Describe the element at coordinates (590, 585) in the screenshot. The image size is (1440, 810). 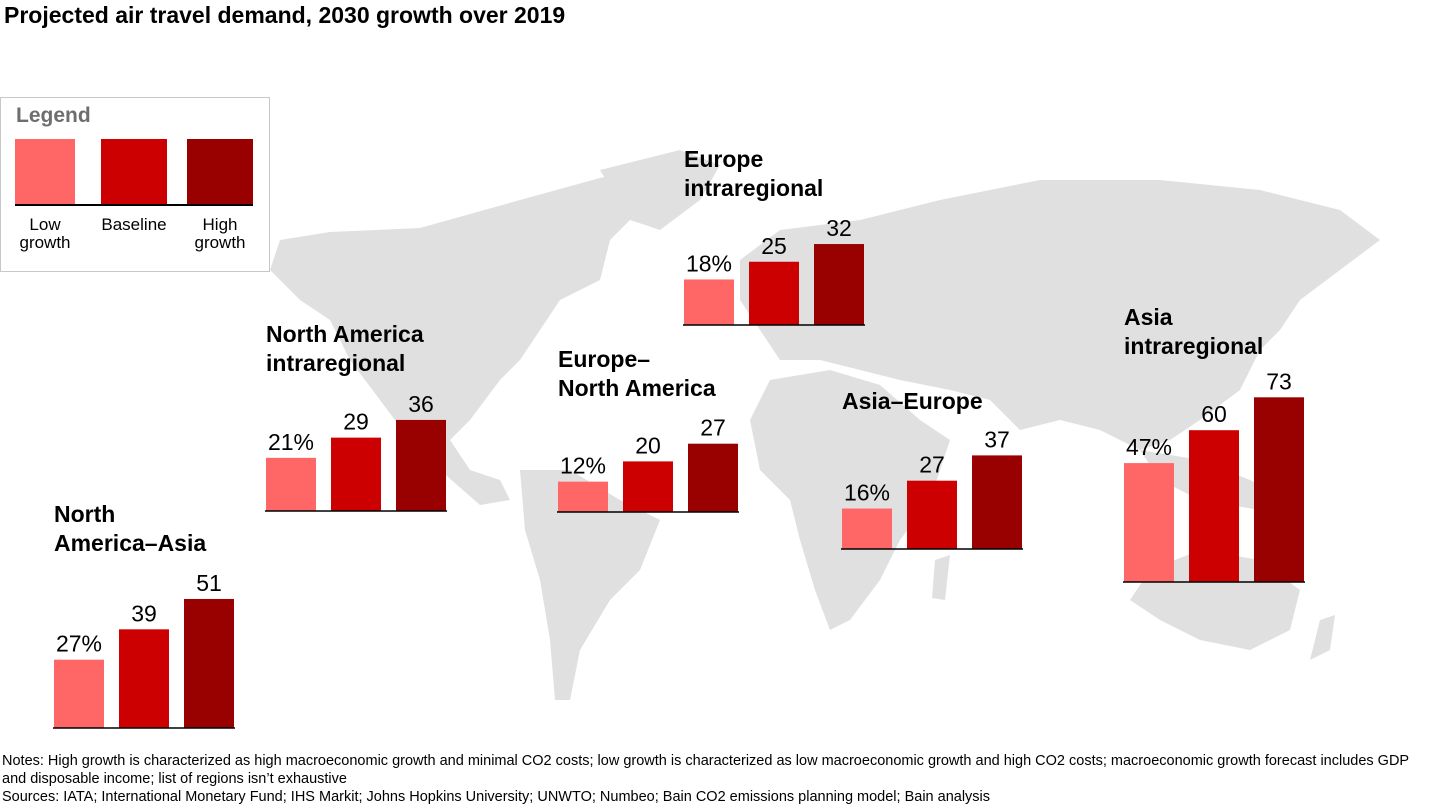
I see `map-south-america` at that location.